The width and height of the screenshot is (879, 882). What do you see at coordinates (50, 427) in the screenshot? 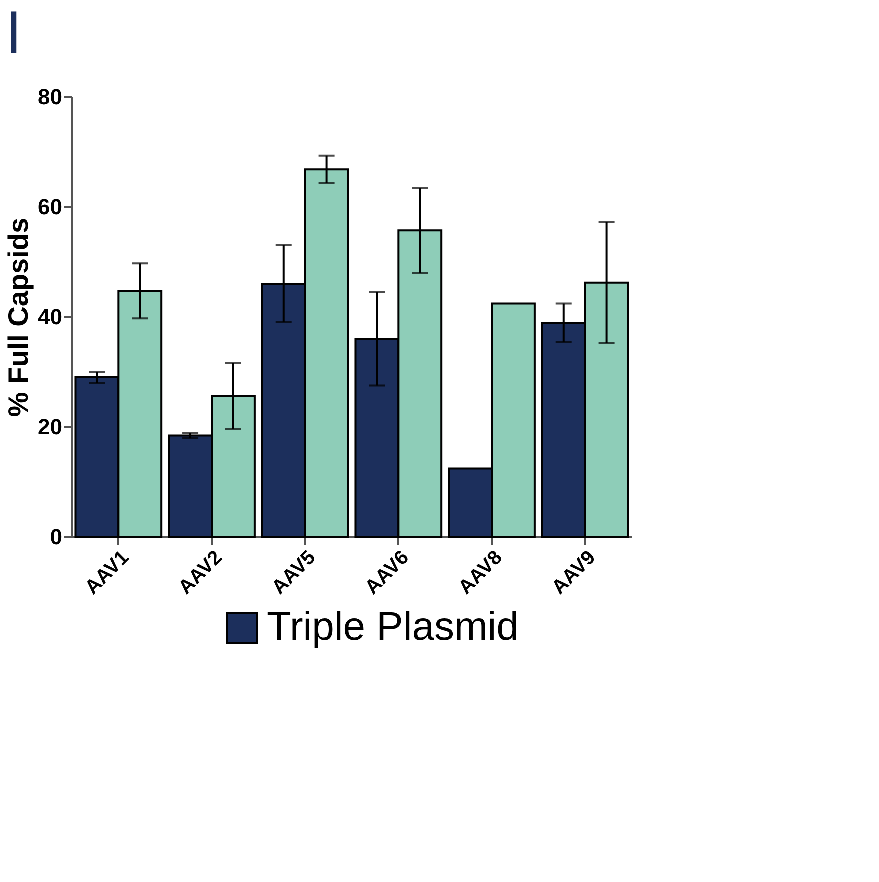
I see `y-tick-label: 20` at bounding box center [50, 427].